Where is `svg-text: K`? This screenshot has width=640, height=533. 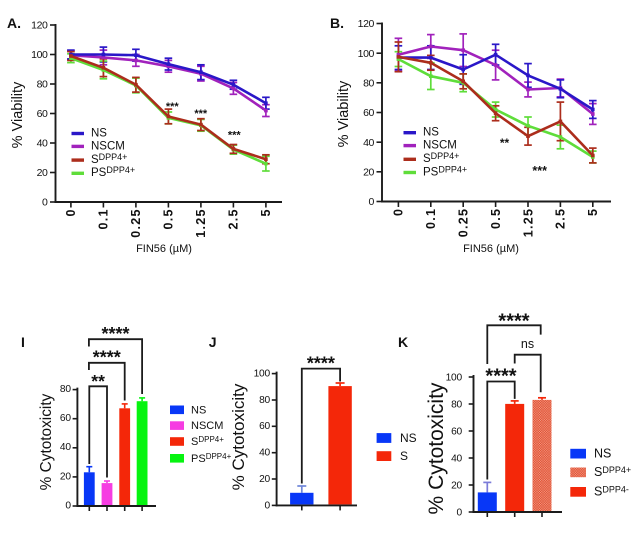 svg-text: K is located at coordinates (403, 342).